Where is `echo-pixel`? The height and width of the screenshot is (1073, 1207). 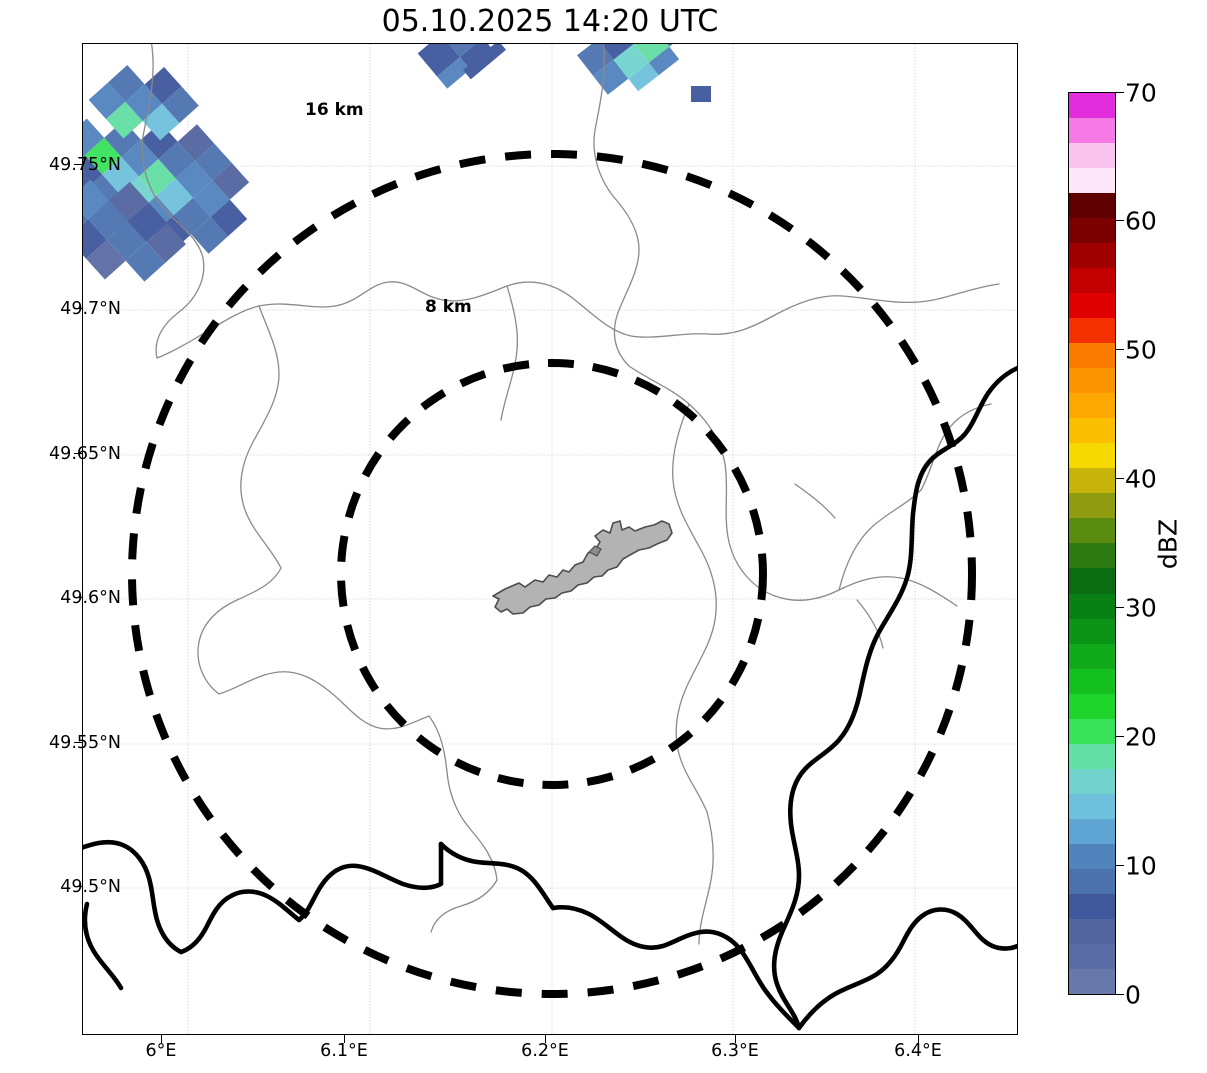
echo-pixel is located at coordinates (701, 94).